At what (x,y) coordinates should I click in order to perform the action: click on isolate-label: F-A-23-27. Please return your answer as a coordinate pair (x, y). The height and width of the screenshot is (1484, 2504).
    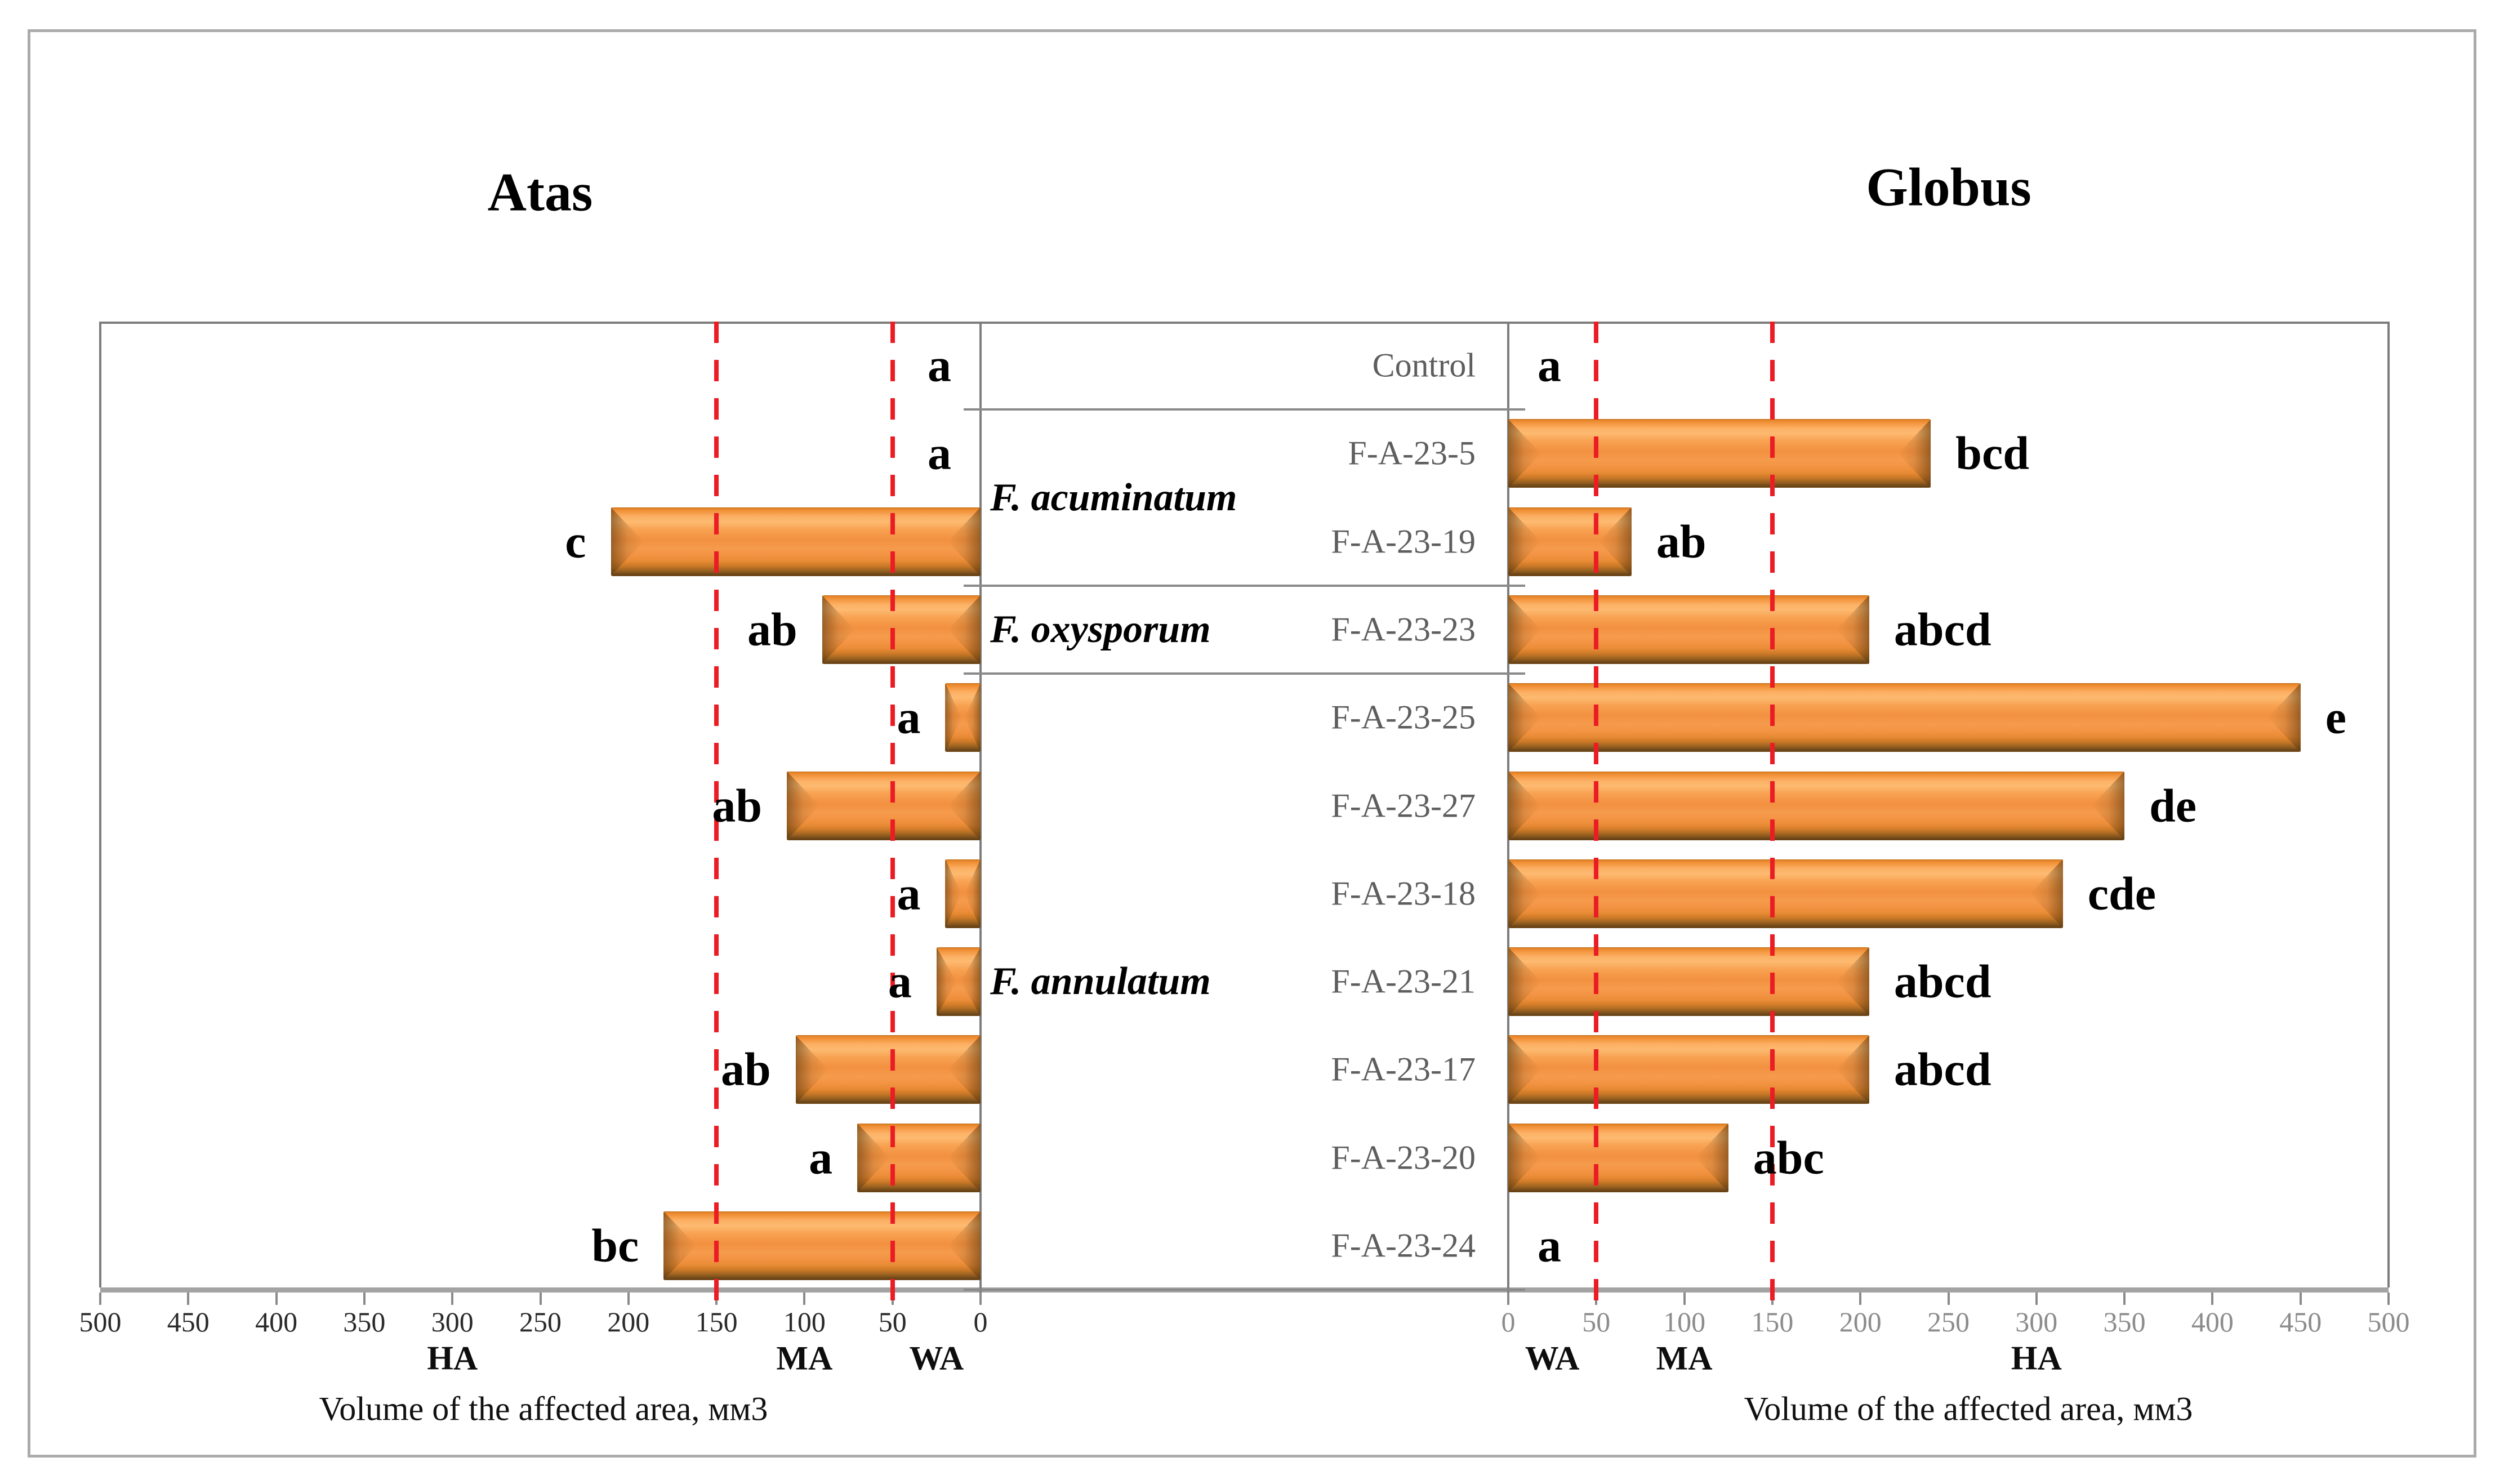
    Looking at the image, I should click on (1404, 805).